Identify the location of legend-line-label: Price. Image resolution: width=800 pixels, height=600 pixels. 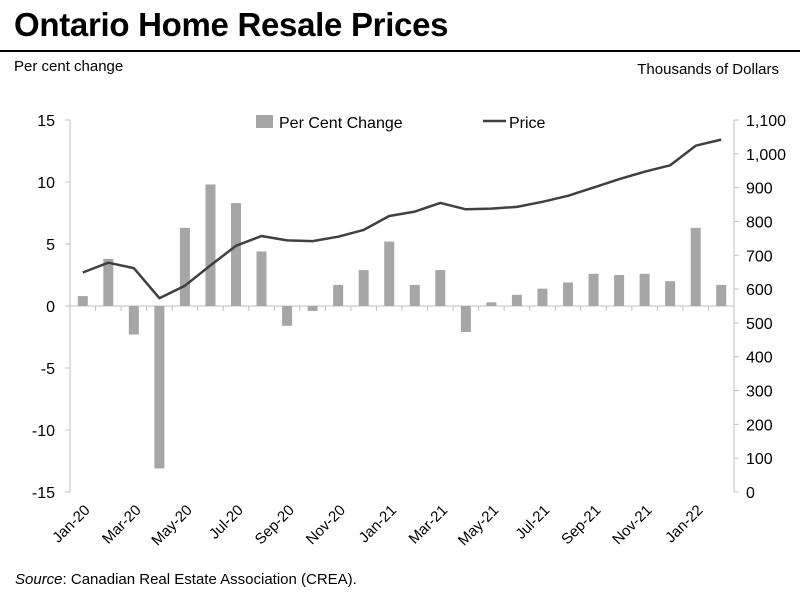
(527, 123).